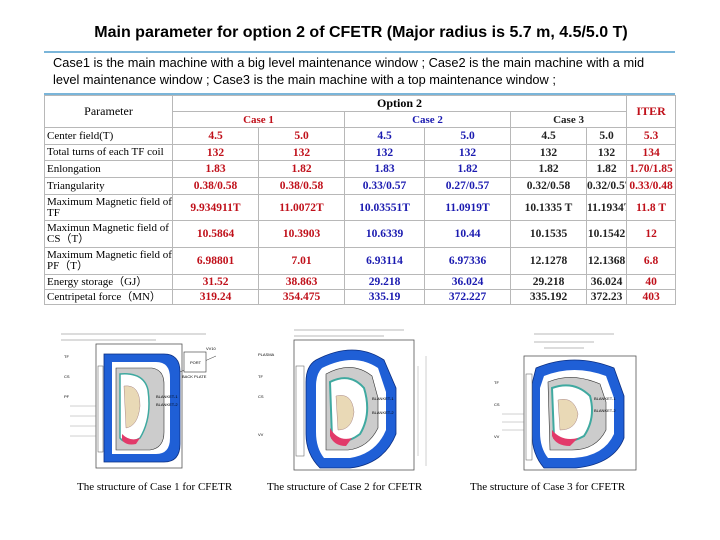 This screenshot has height=540, width=720. Describe the element at coordinates (548, 297) in the screenshot. I see `value-cell: 335.192` at that location.